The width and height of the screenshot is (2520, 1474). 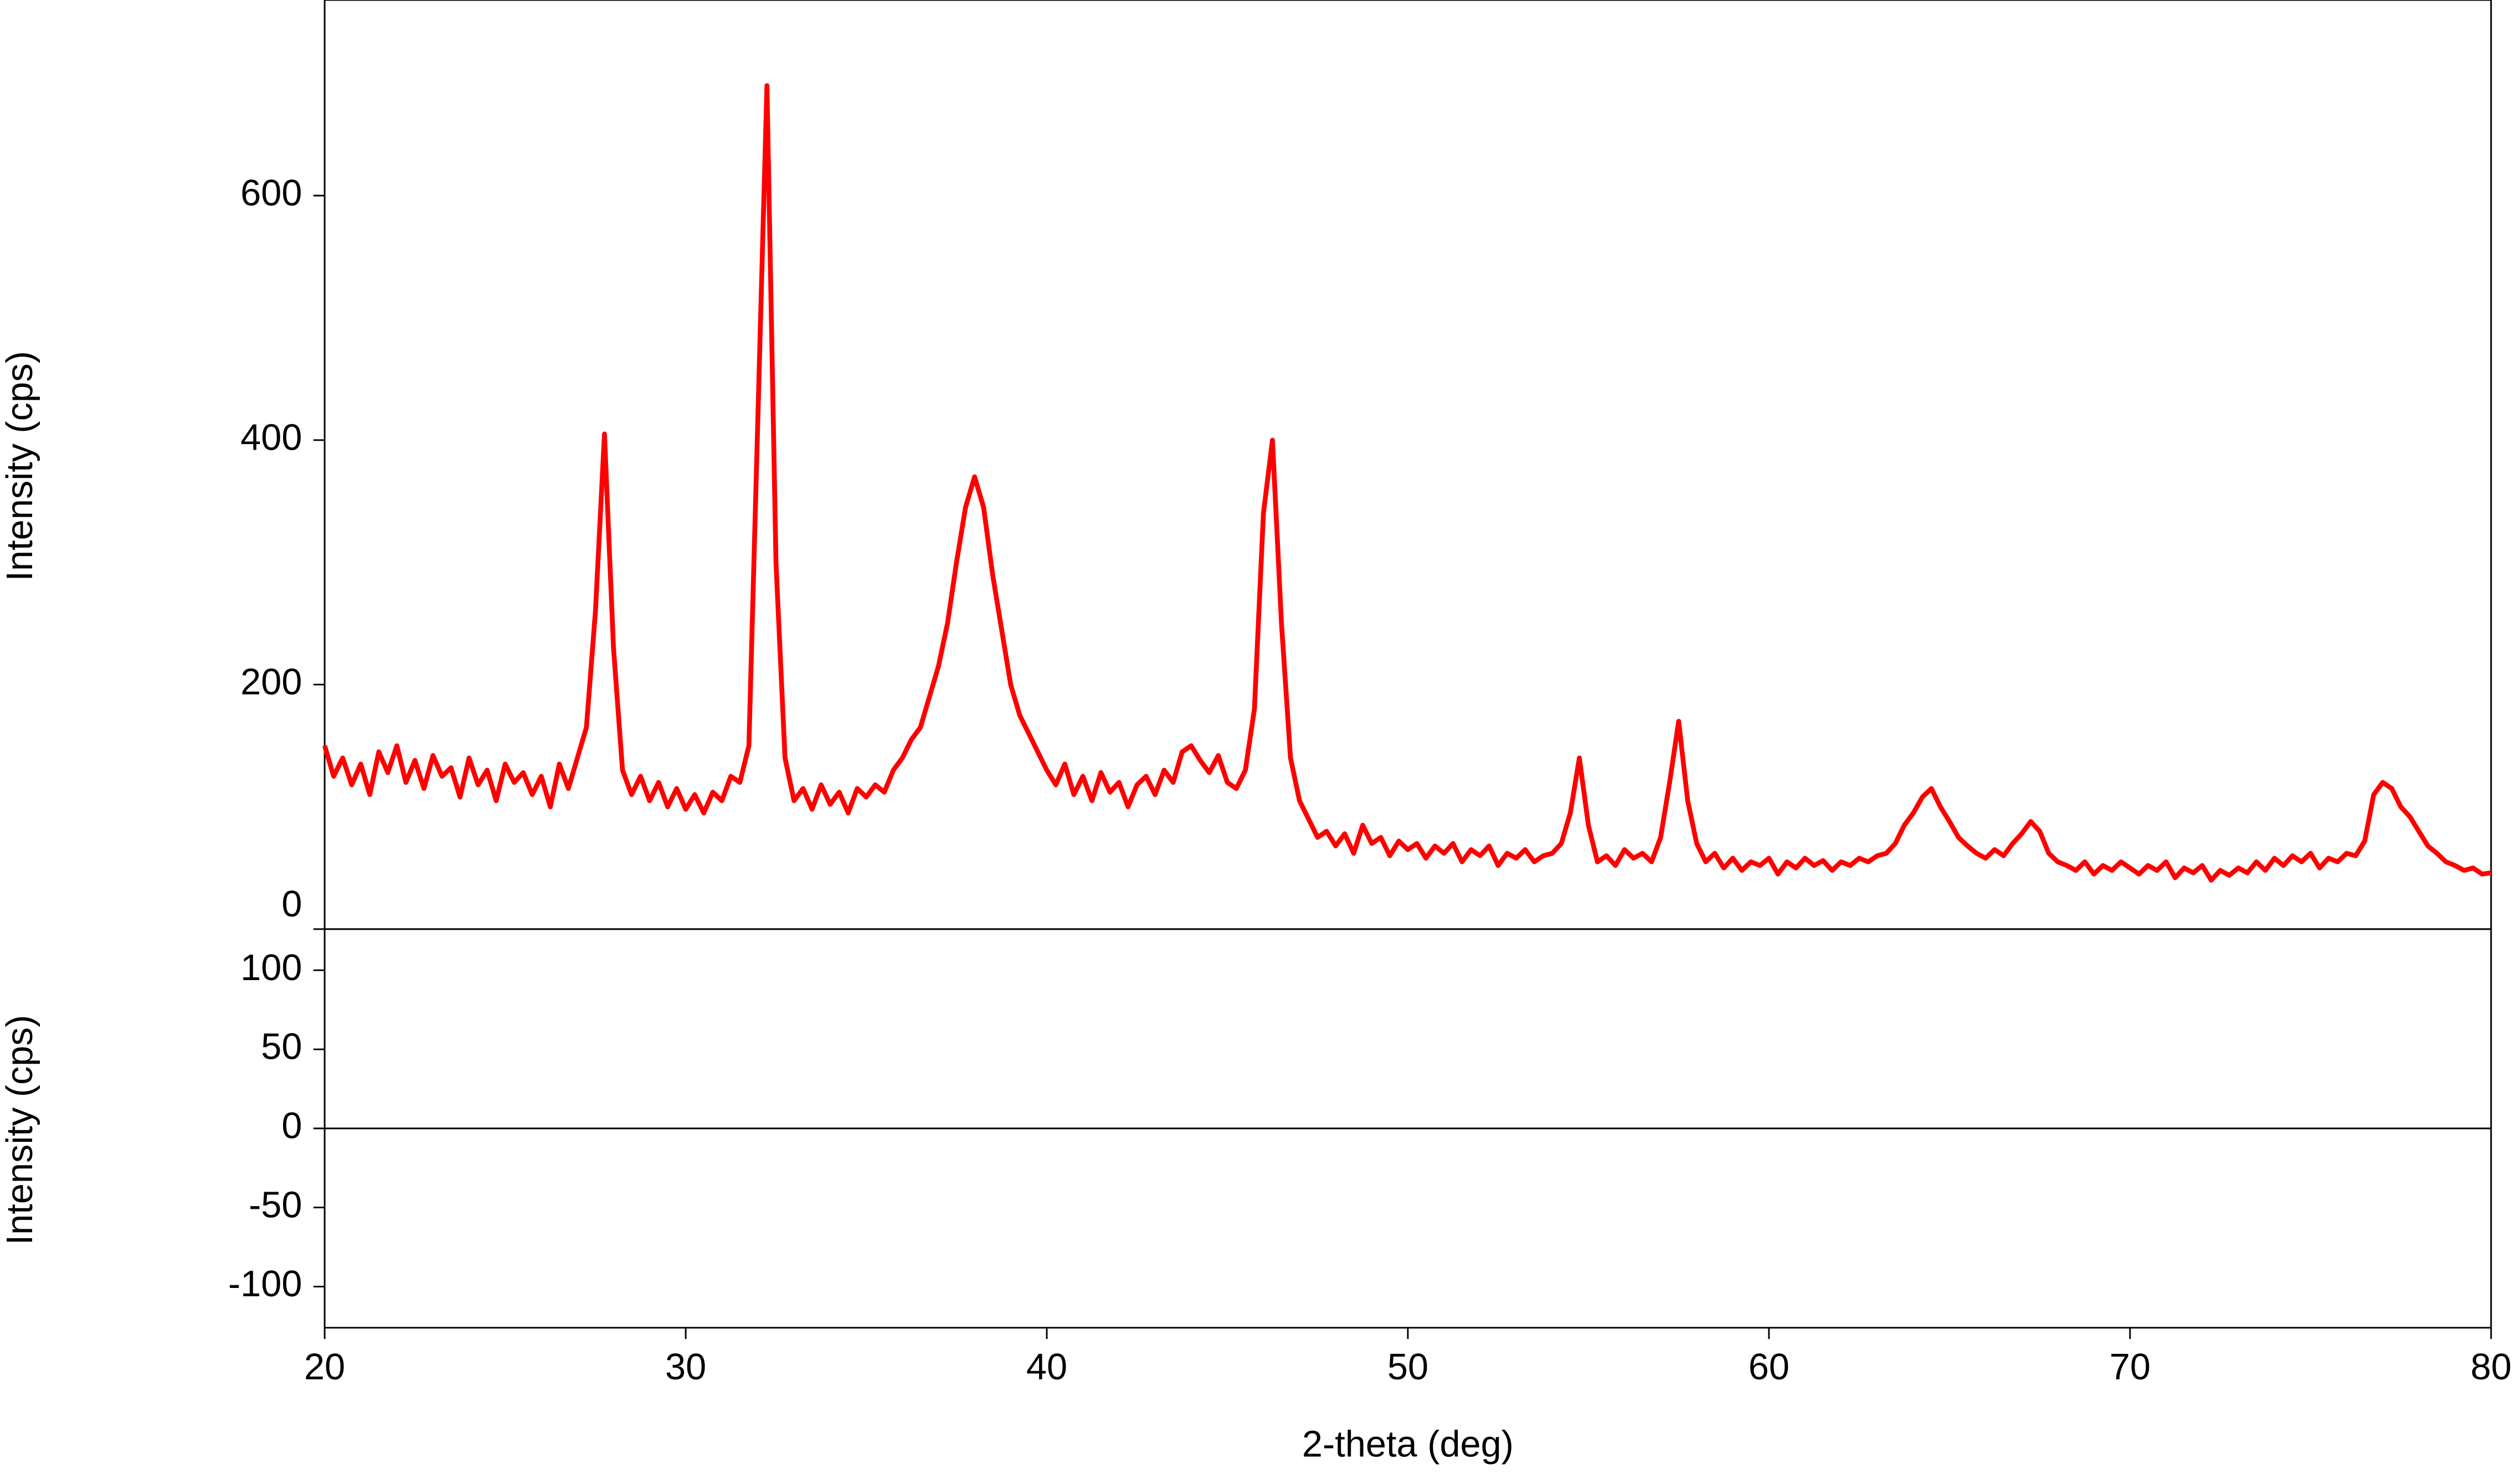 I want to click on y-tick-label: 200, so click(x=271, y=683).